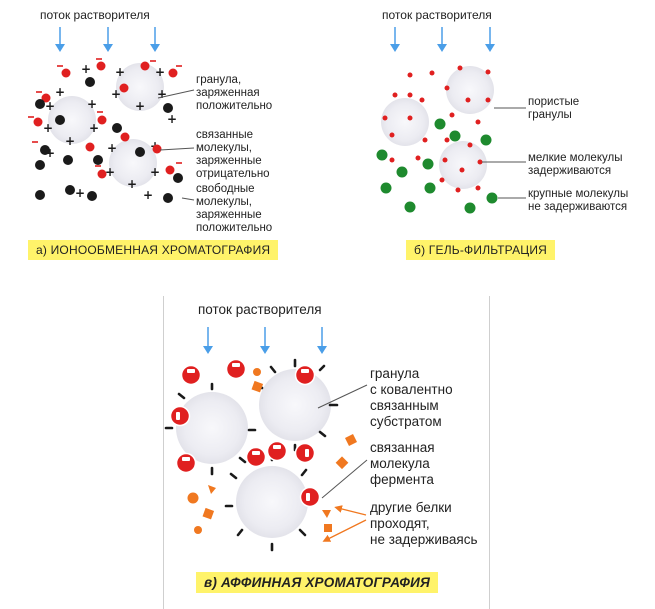 This screenshot has width=655, height=609. Describe the element at coordinates (243, 432) in the screenshot. I see `enzyme-notches-c` at that location.